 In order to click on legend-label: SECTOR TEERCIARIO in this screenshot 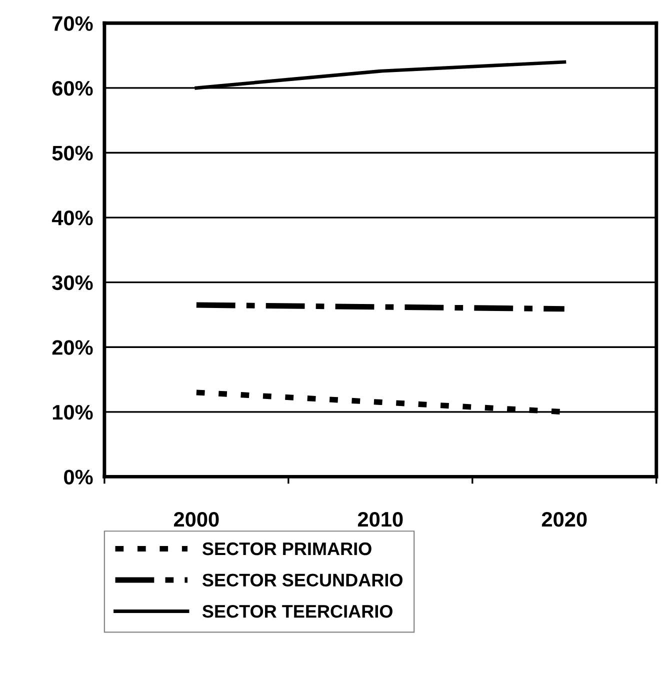, I will do `click(297, 611)`.